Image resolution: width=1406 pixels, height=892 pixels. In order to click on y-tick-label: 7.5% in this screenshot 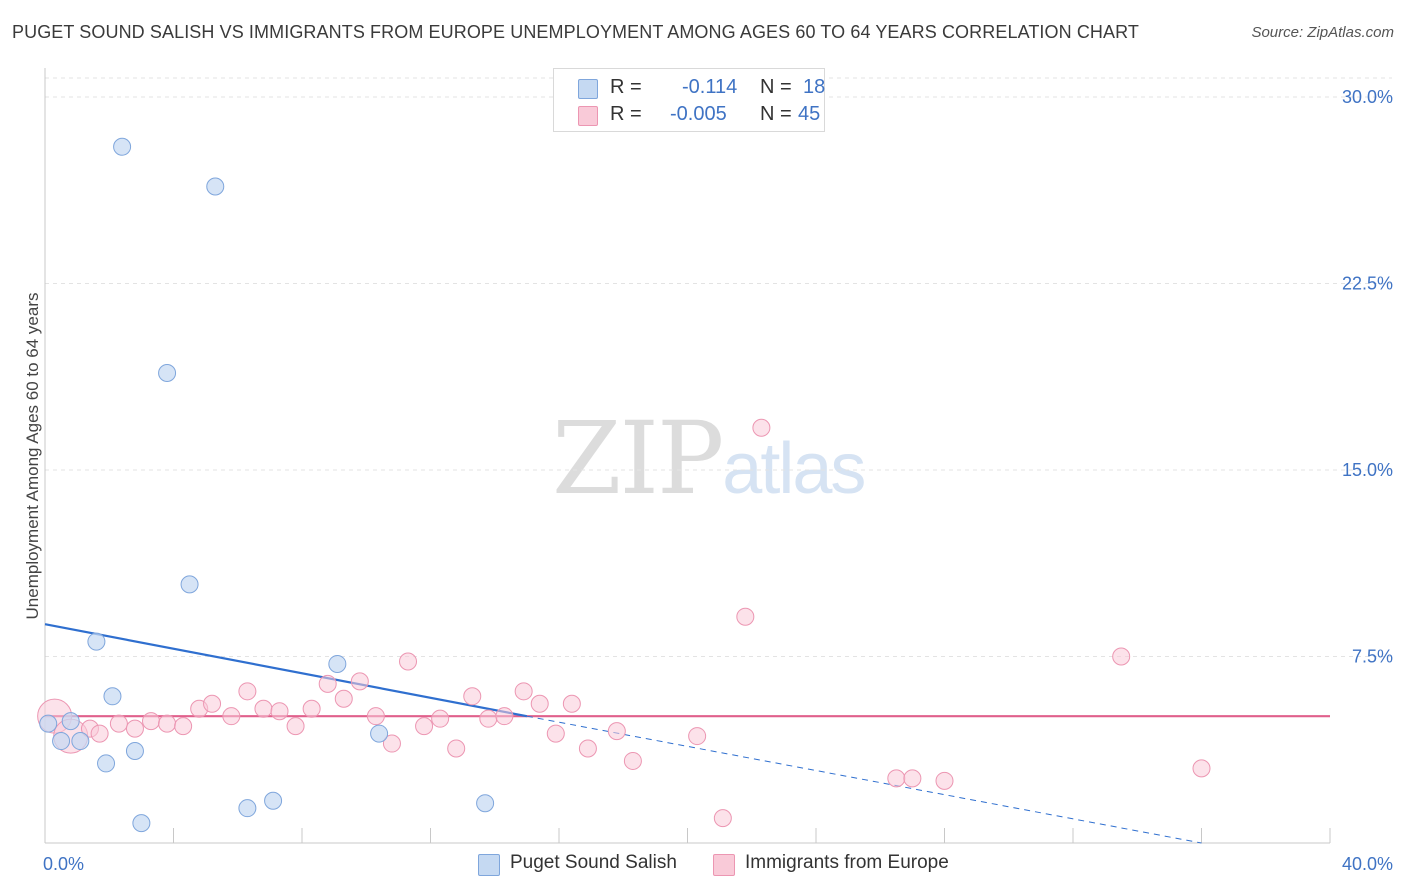, I will do `click(1372, 657)`.